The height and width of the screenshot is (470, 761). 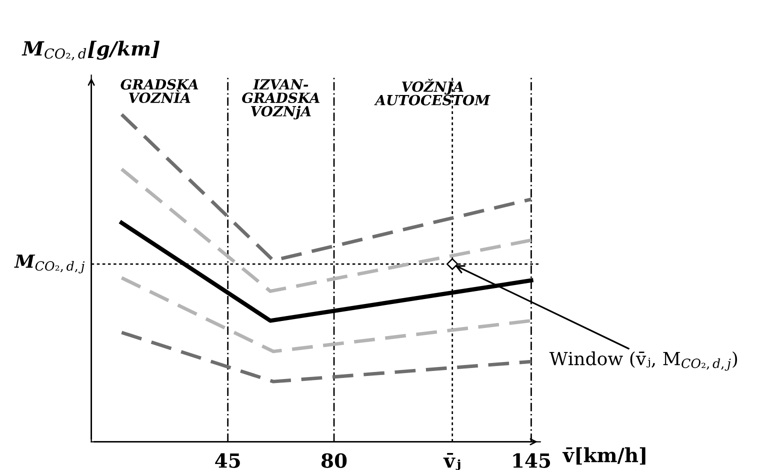 I want to click on y-axis-title: M$_{CO₂,d}$[g/km], so click(x=91, y=50).